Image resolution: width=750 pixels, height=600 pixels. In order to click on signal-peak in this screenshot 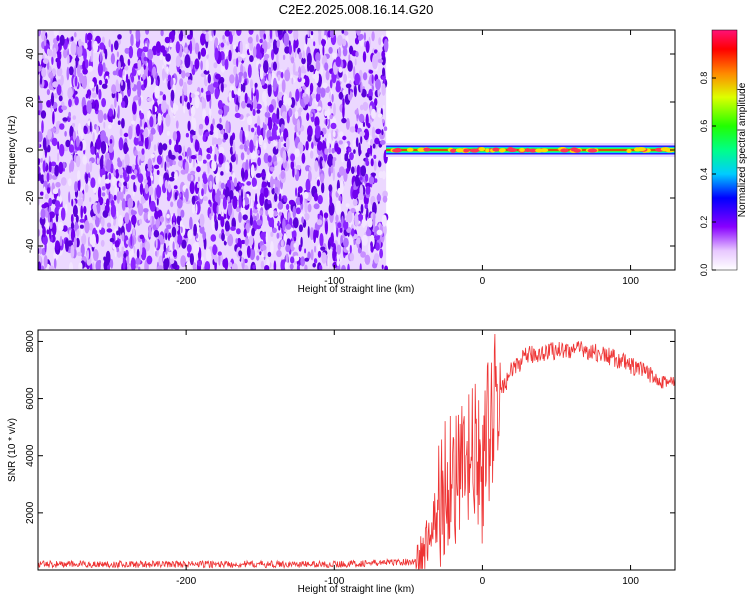, I will do `click(502, 150)`.